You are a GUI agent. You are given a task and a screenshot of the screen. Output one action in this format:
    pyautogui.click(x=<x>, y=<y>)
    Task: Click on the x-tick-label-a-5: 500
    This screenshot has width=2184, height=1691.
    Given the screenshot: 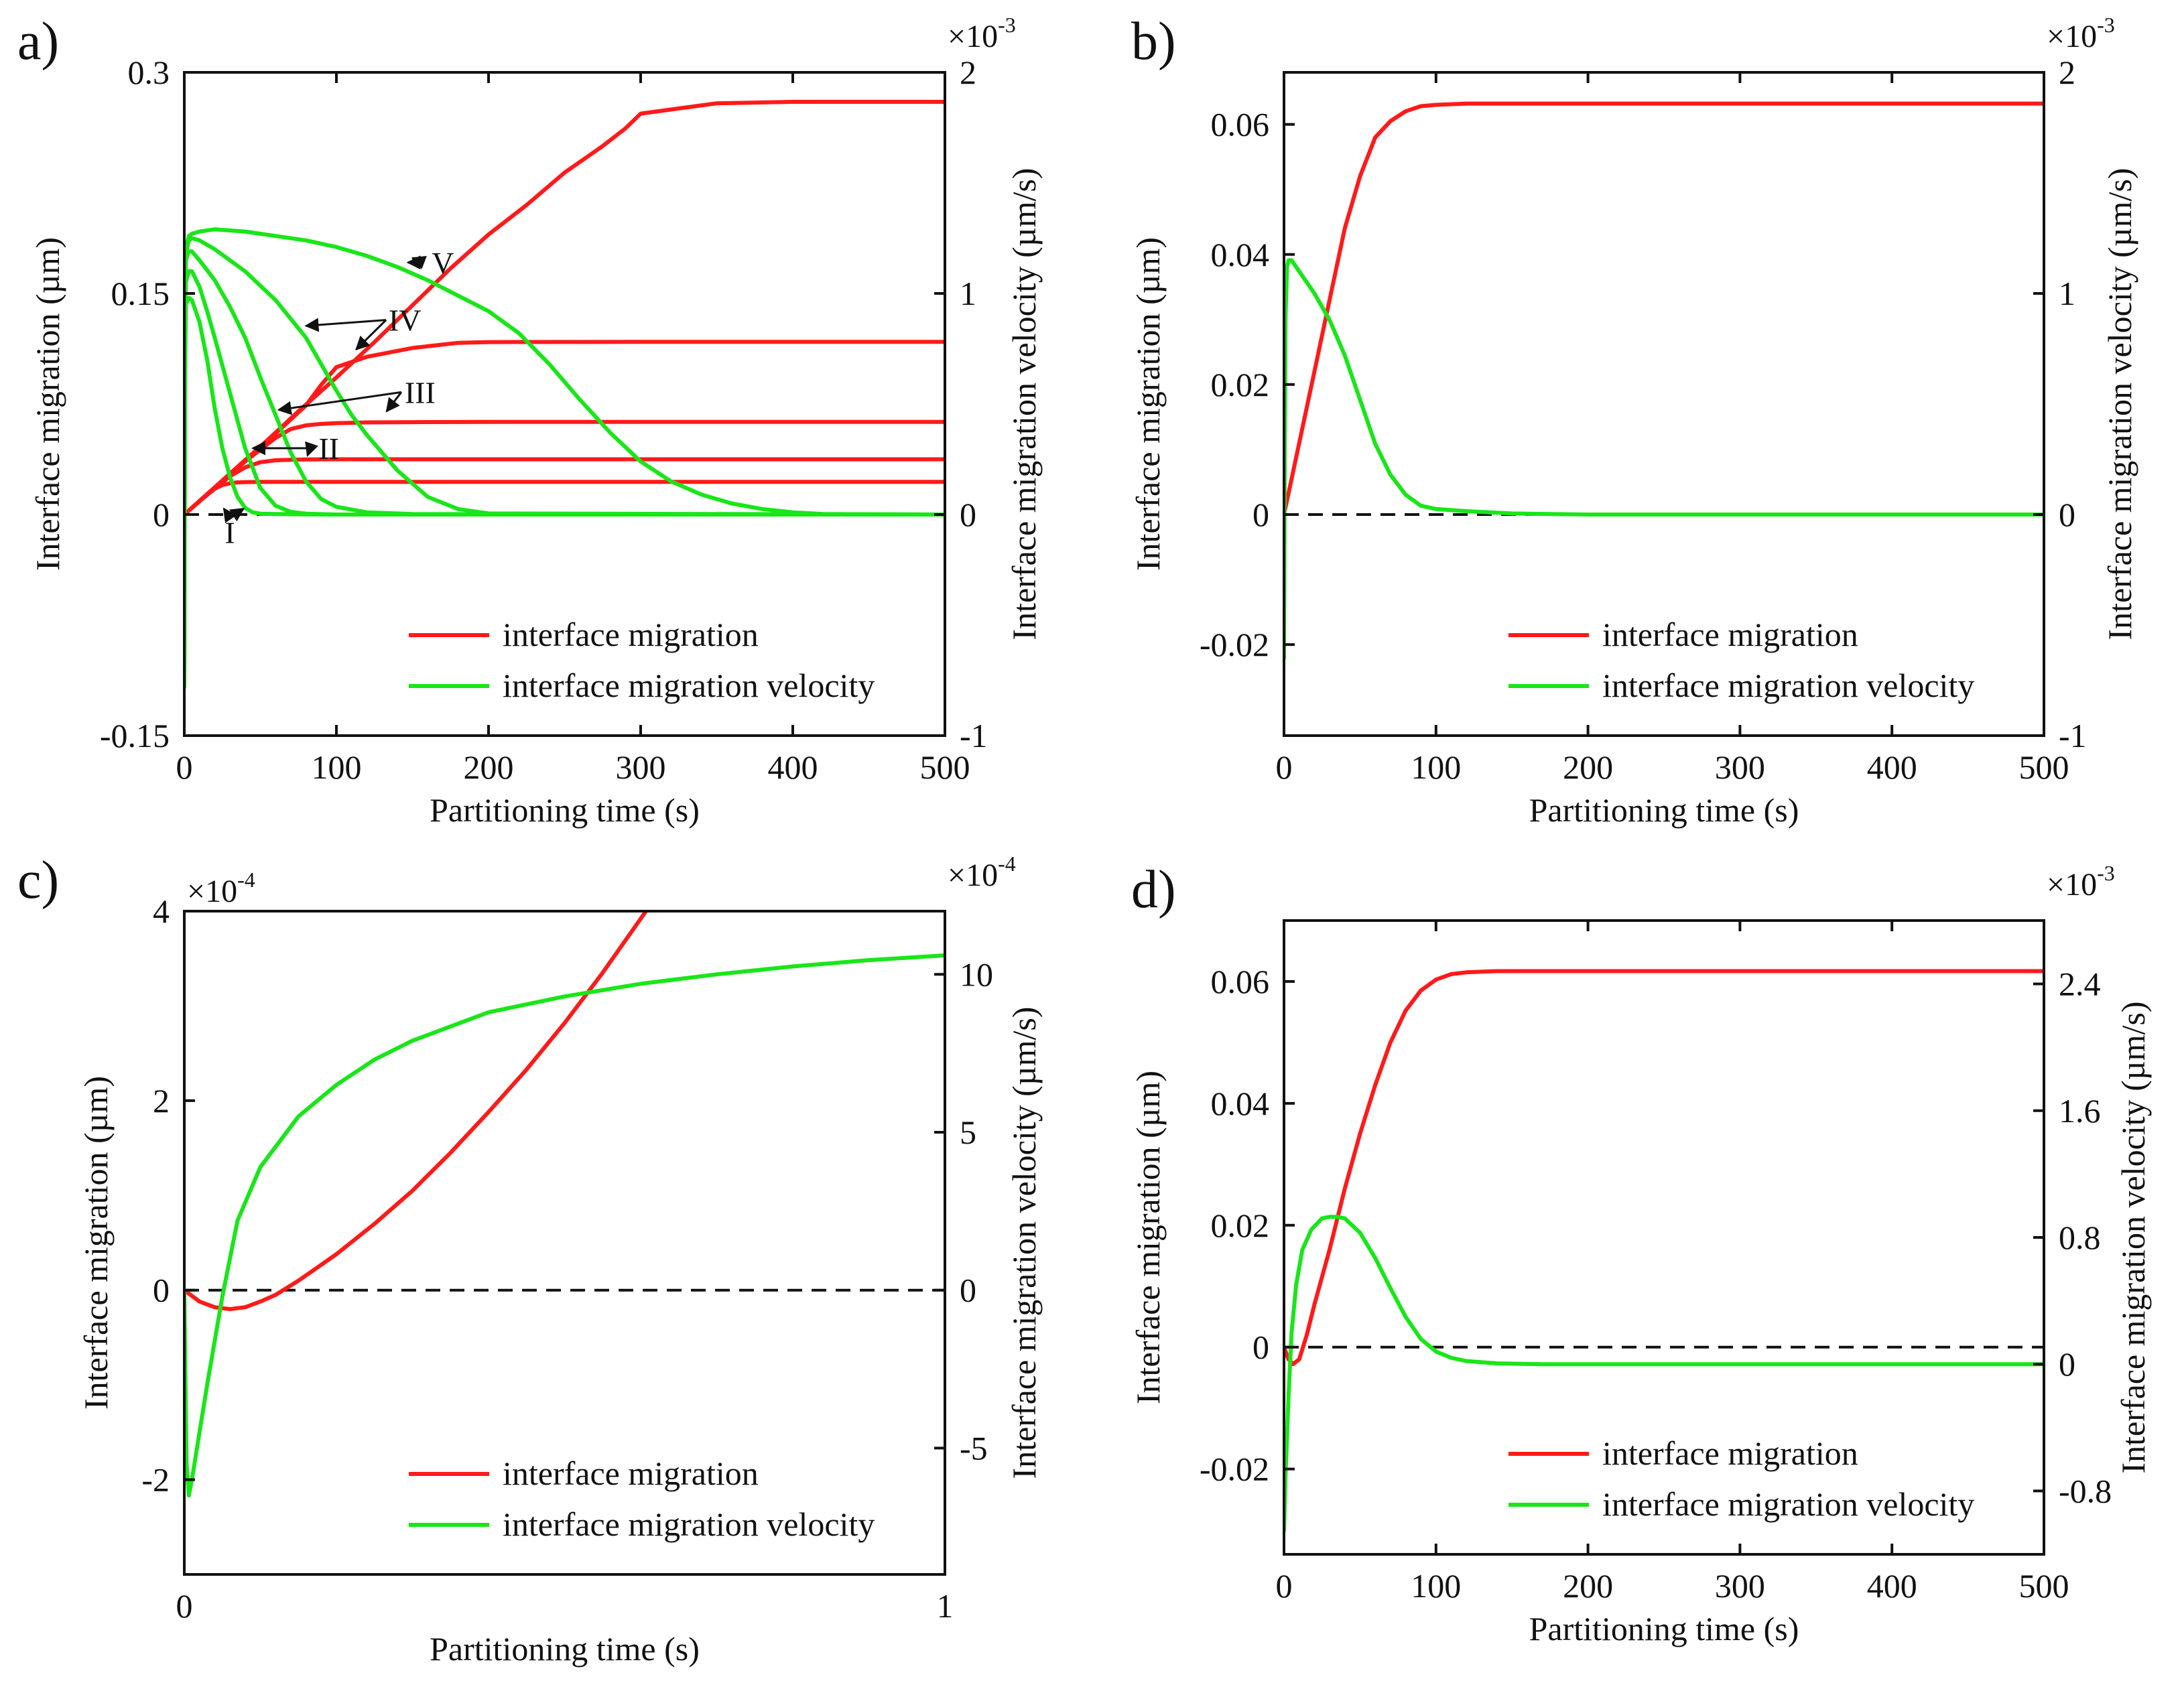 What is the action you would take?
    pyautogui.click(x=945, y=767)
    